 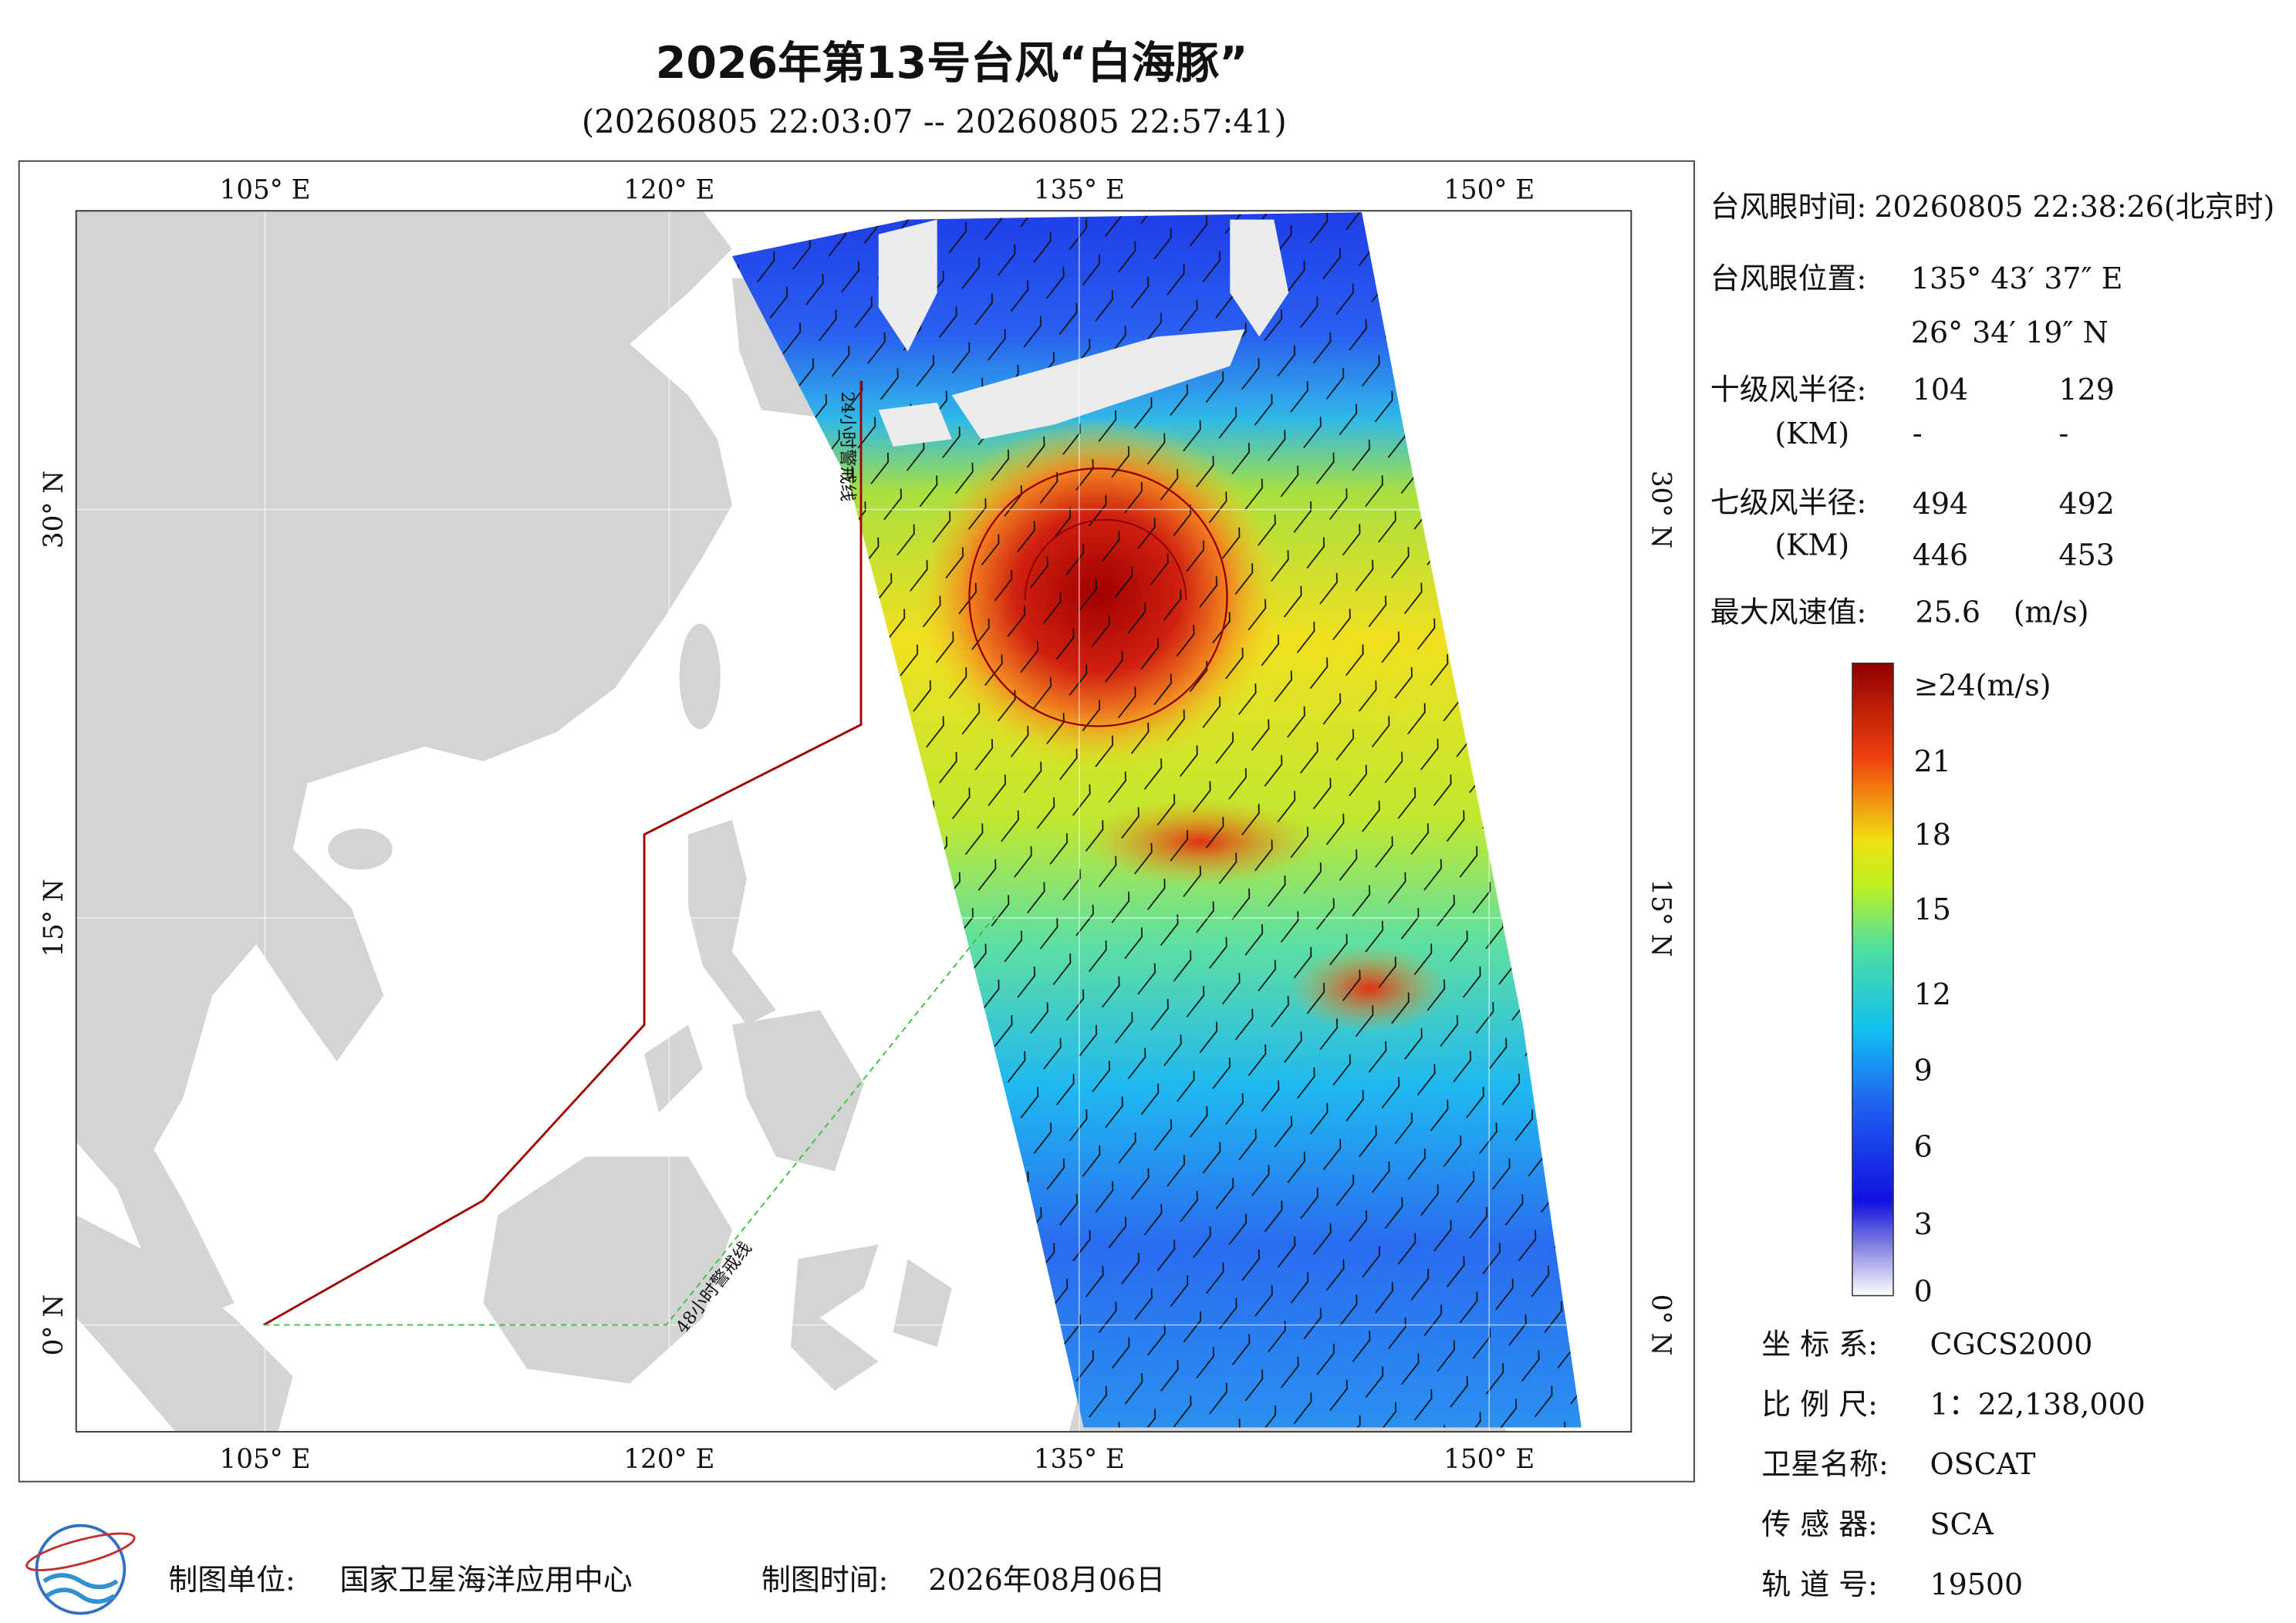 What do you see at coordinates (630, 1120) in the screenshot?
I see `warning-line-48h` at bounding box center [630, 1120].